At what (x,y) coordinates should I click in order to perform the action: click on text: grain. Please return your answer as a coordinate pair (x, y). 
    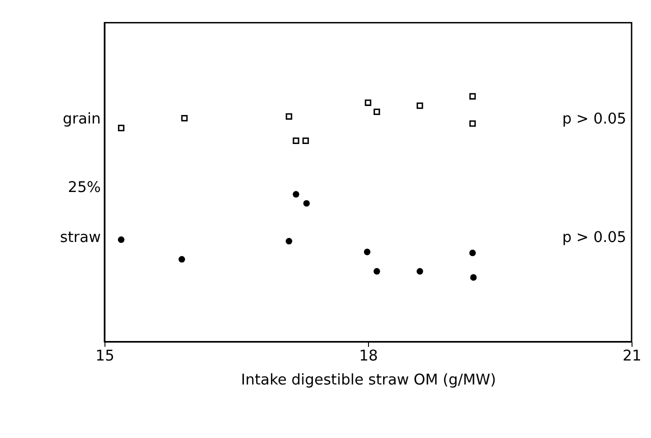
    Looking at the image, I should click on (81, 119).